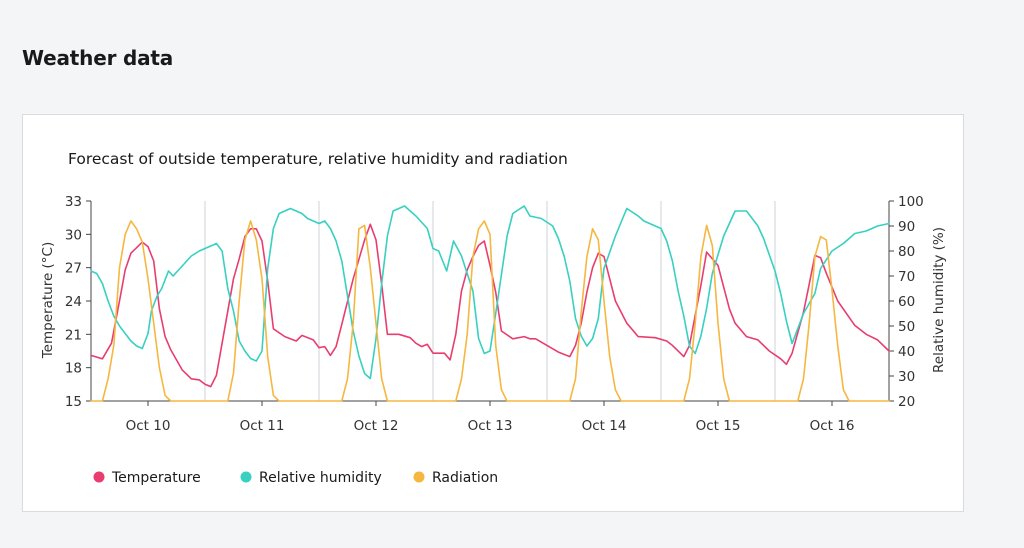 Image resolution: width=1024 pixels, height=548 pixels. I want to click on x-tick-label: Oct 15, so click(718, 426).